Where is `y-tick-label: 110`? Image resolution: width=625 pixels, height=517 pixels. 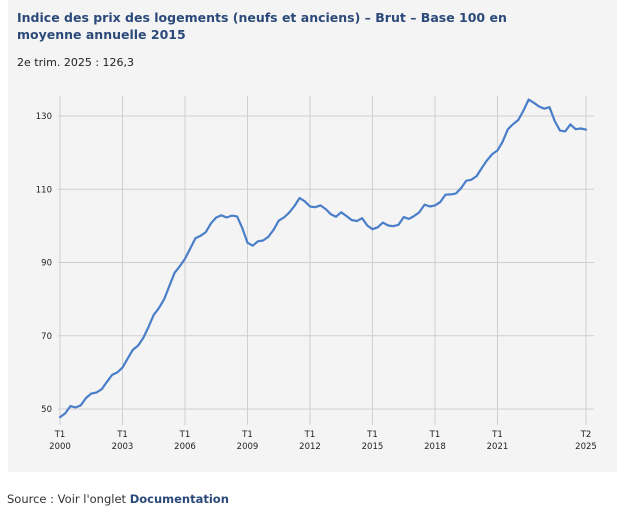
y-tick-label: 110 is located at coordinates (44, 190).